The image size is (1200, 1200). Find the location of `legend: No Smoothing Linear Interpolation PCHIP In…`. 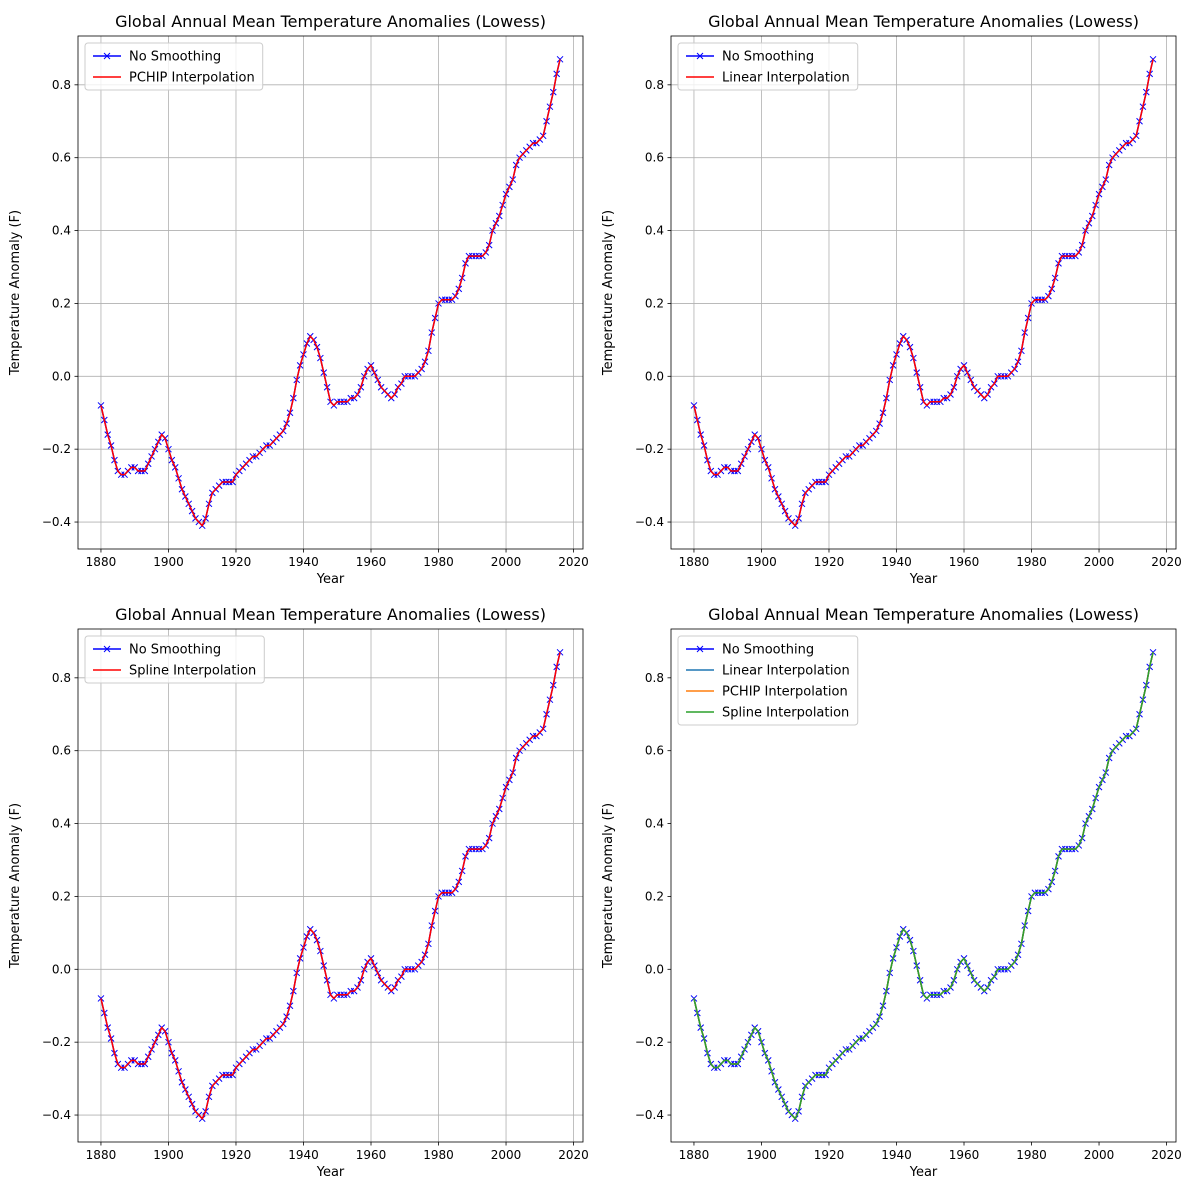

legend: No Smoothing Linear Interpolation PCHIP In… is located at coordinates (768, 680).